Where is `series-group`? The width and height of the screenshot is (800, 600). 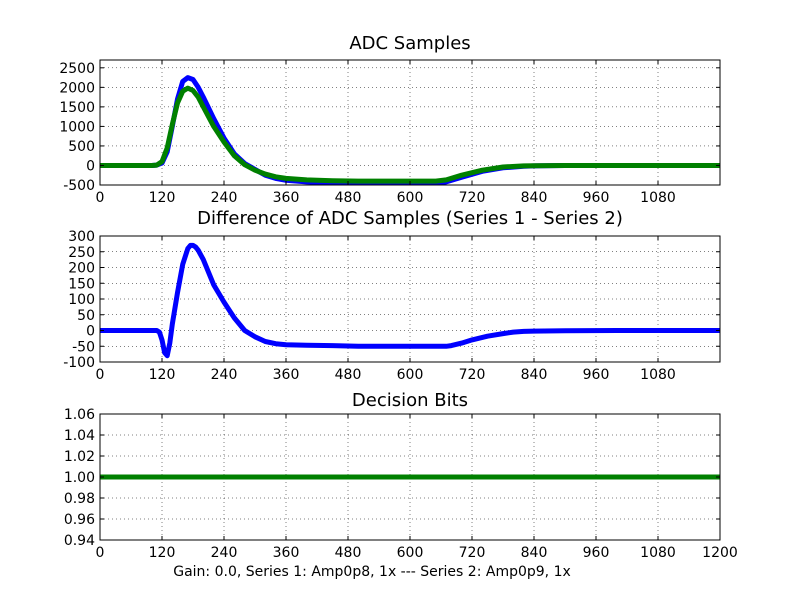
series-group is located at coordinates (410, 130).